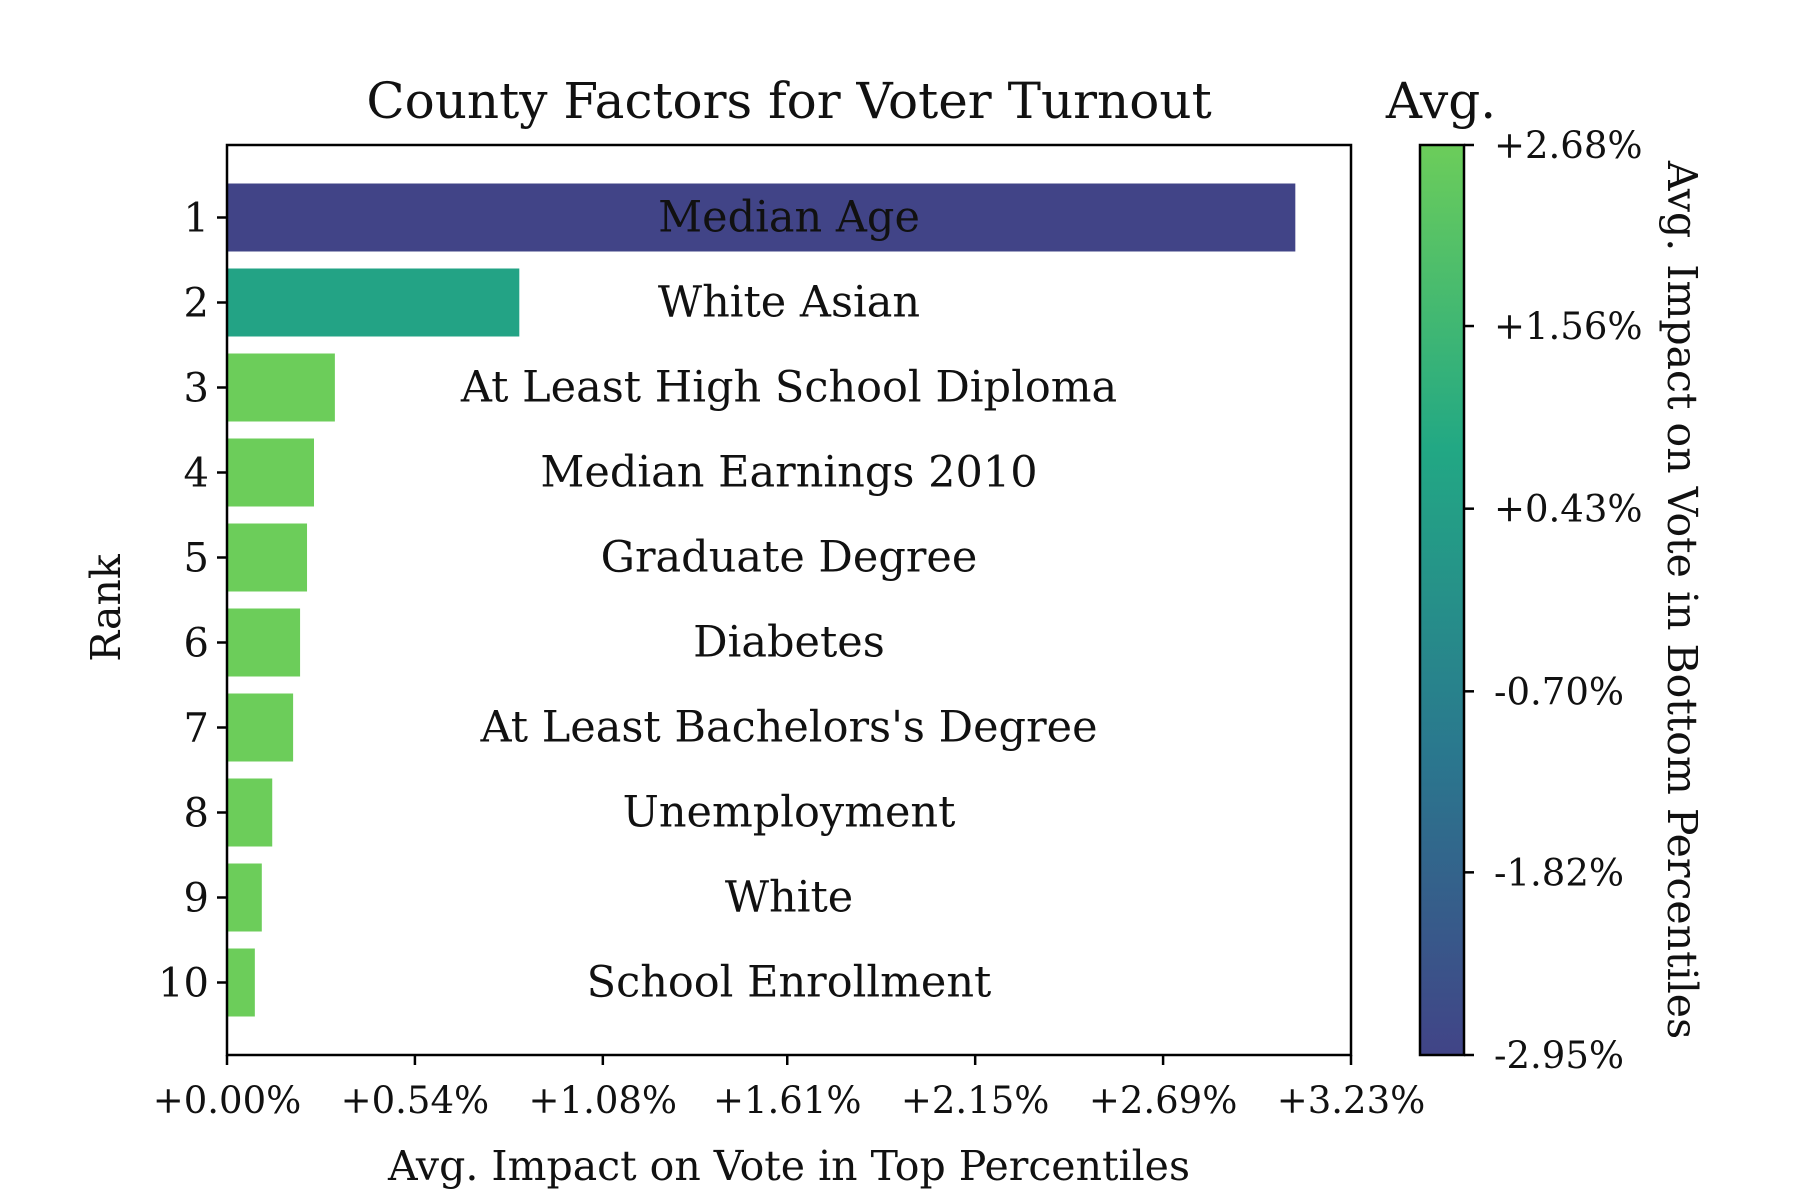  What do you see at coordinates (196, 644) in the screenshot?
I see `y-tick-label: 6` at bounding box center [196, 644].